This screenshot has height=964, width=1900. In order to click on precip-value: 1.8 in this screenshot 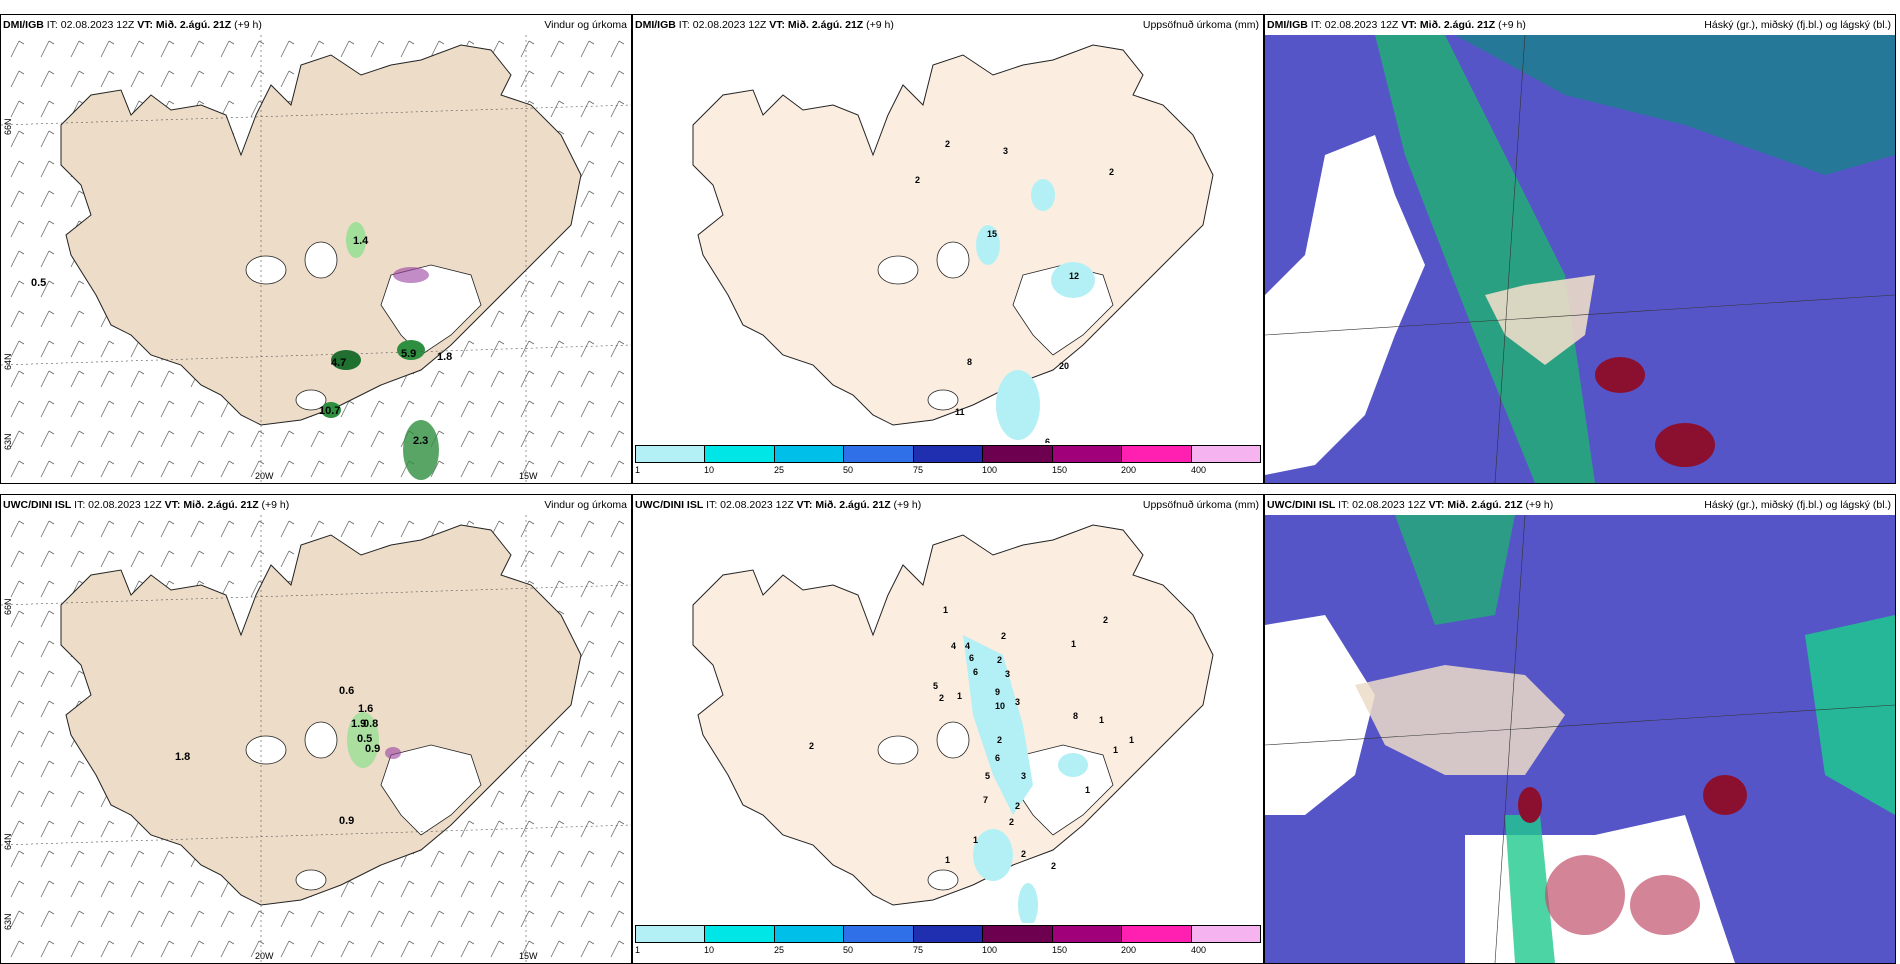, I will do `click(445, 357)`.